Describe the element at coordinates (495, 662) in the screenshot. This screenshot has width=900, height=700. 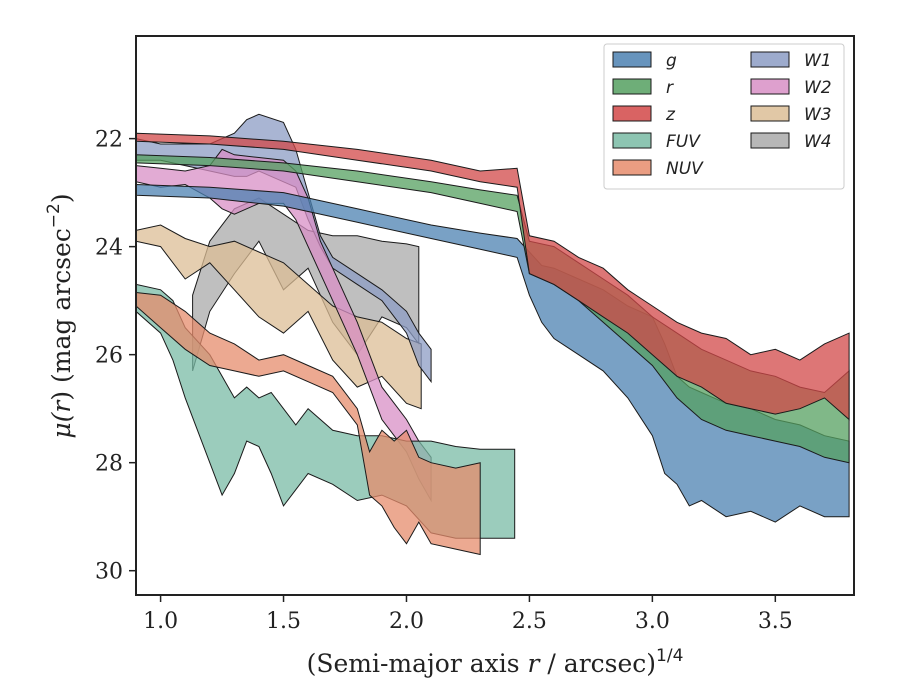
I see `x-axis-title: (Semi-major axis r / arcsec)1/4` at that location.